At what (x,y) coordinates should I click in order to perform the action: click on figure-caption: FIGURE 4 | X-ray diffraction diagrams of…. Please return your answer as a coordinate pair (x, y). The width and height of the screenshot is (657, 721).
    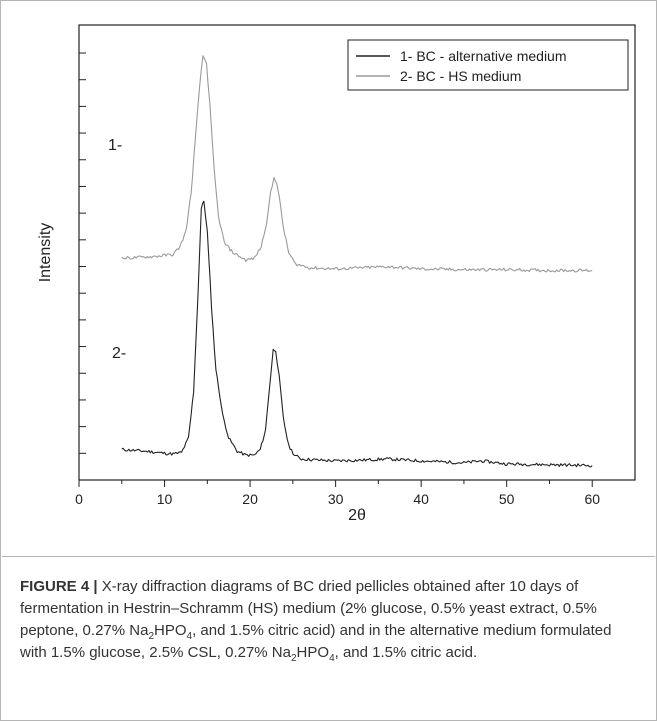
    Looking at the image, I should click on (330, 620).